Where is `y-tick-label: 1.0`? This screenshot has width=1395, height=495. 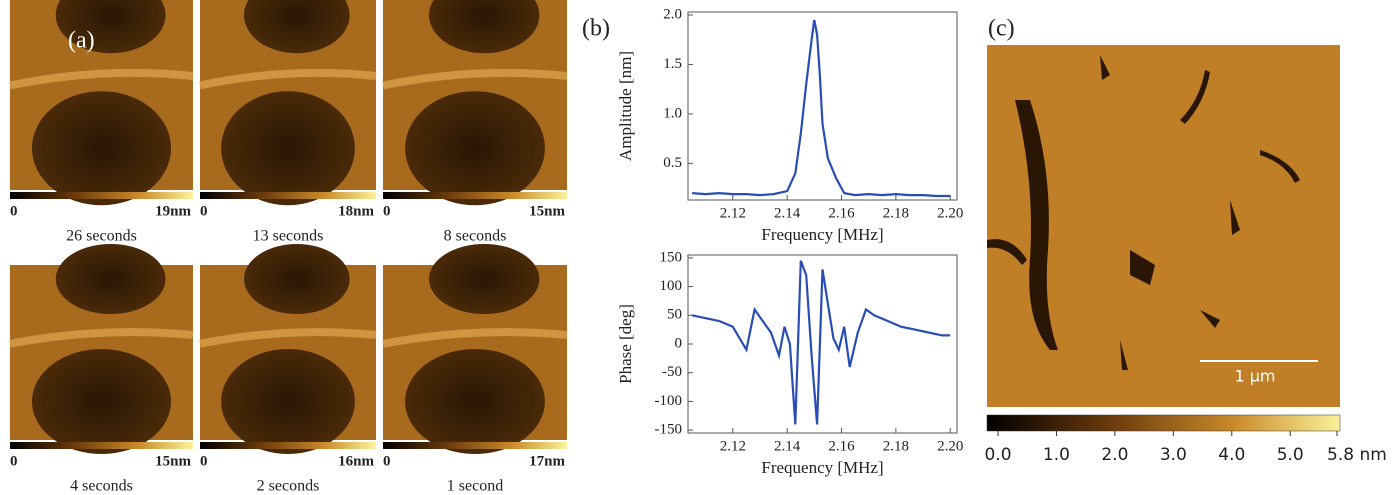
y-tick-label: 1.0 is located at coordinates (672, 113).